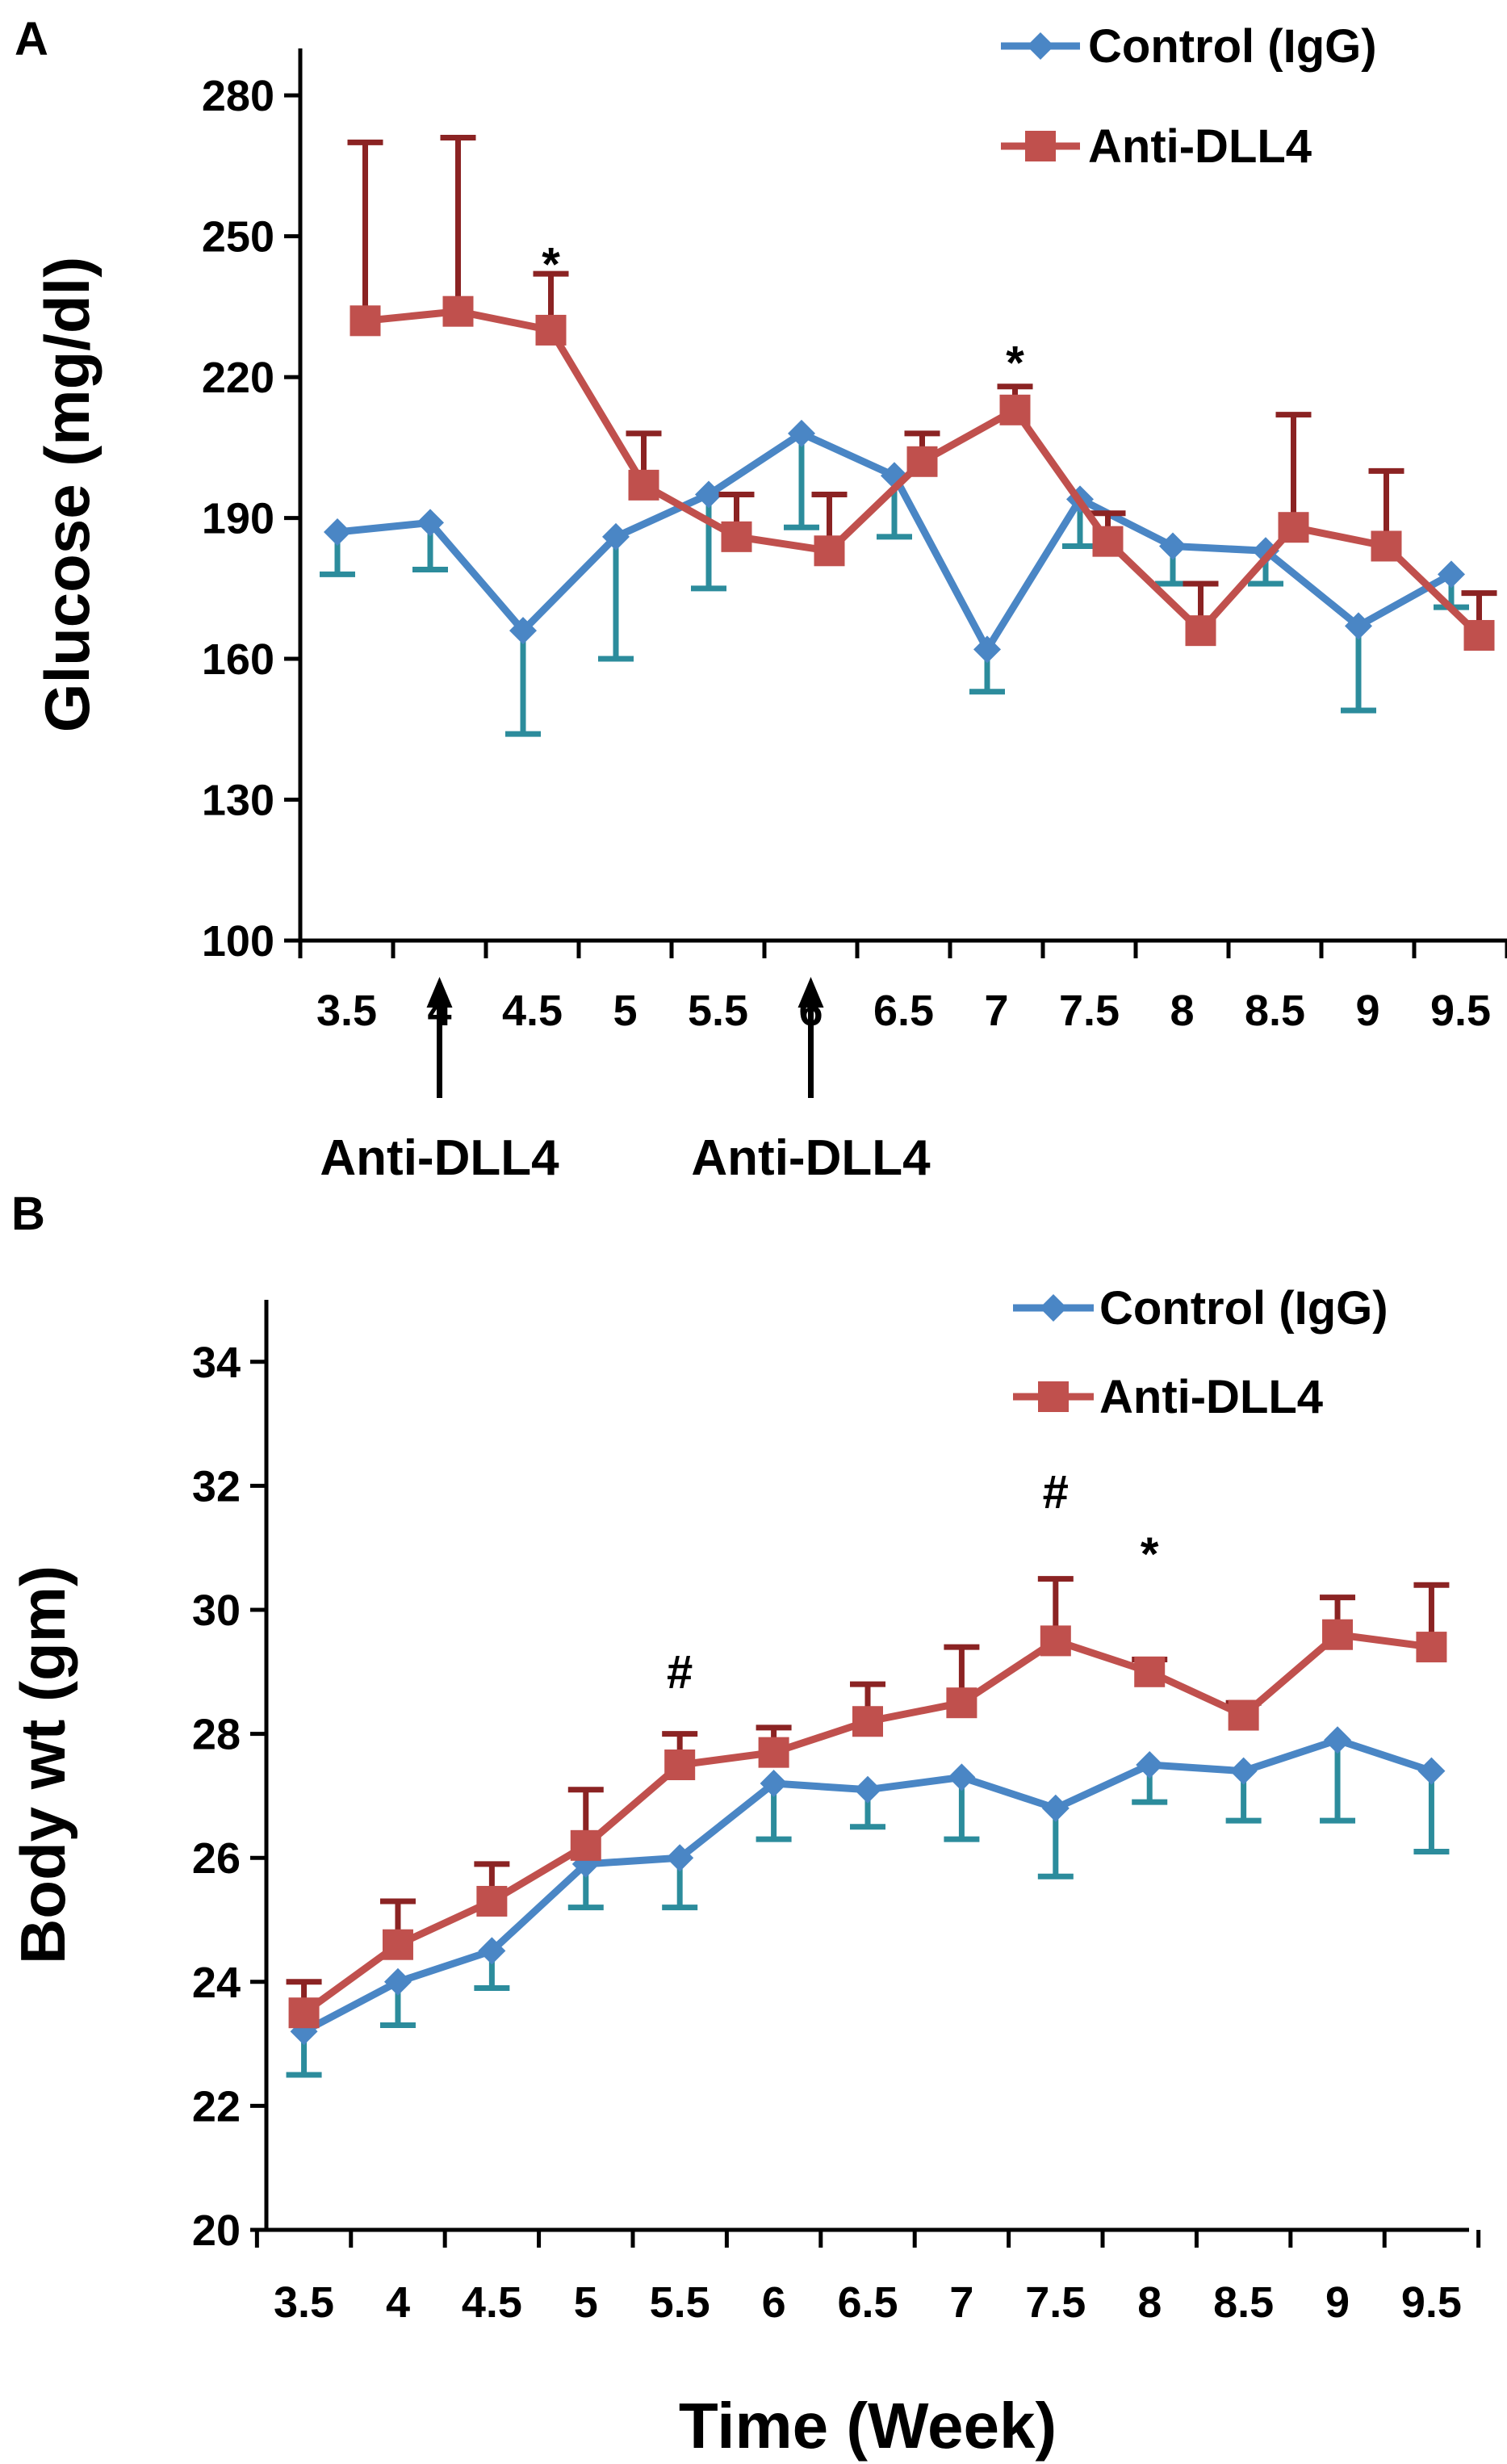 This screenshot has width=1507, height=2464. Describe the element at coordinates (238, 941) in the screenshot. I see `y-tick-label: 100` at that location.